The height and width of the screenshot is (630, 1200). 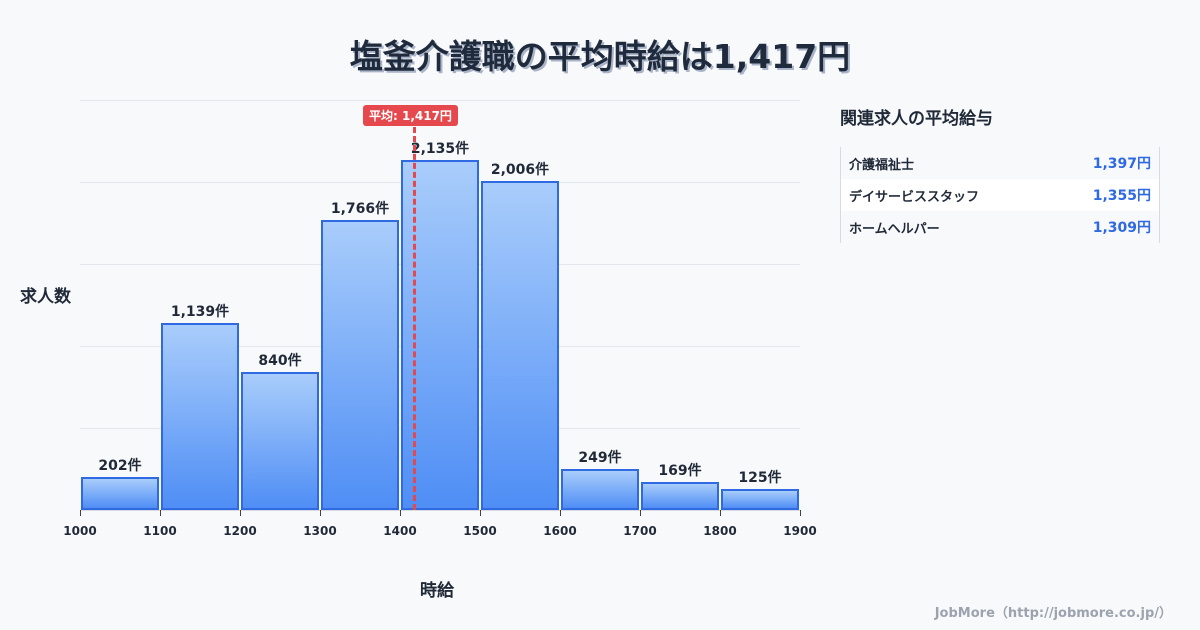 I want to click on x-tick-label: 1700, so click(x=640, y=531).